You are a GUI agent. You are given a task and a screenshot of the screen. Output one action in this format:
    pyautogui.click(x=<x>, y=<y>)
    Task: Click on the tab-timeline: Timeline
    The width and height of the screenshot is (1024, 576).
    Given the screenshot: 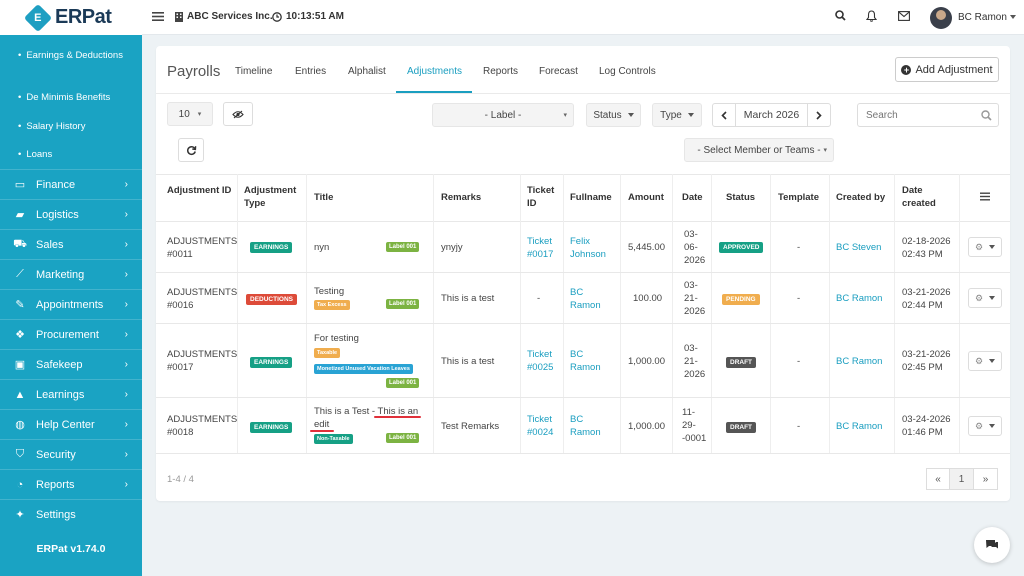 What is the action you would take?
    pyautogui.click(x=254, y=71)
    